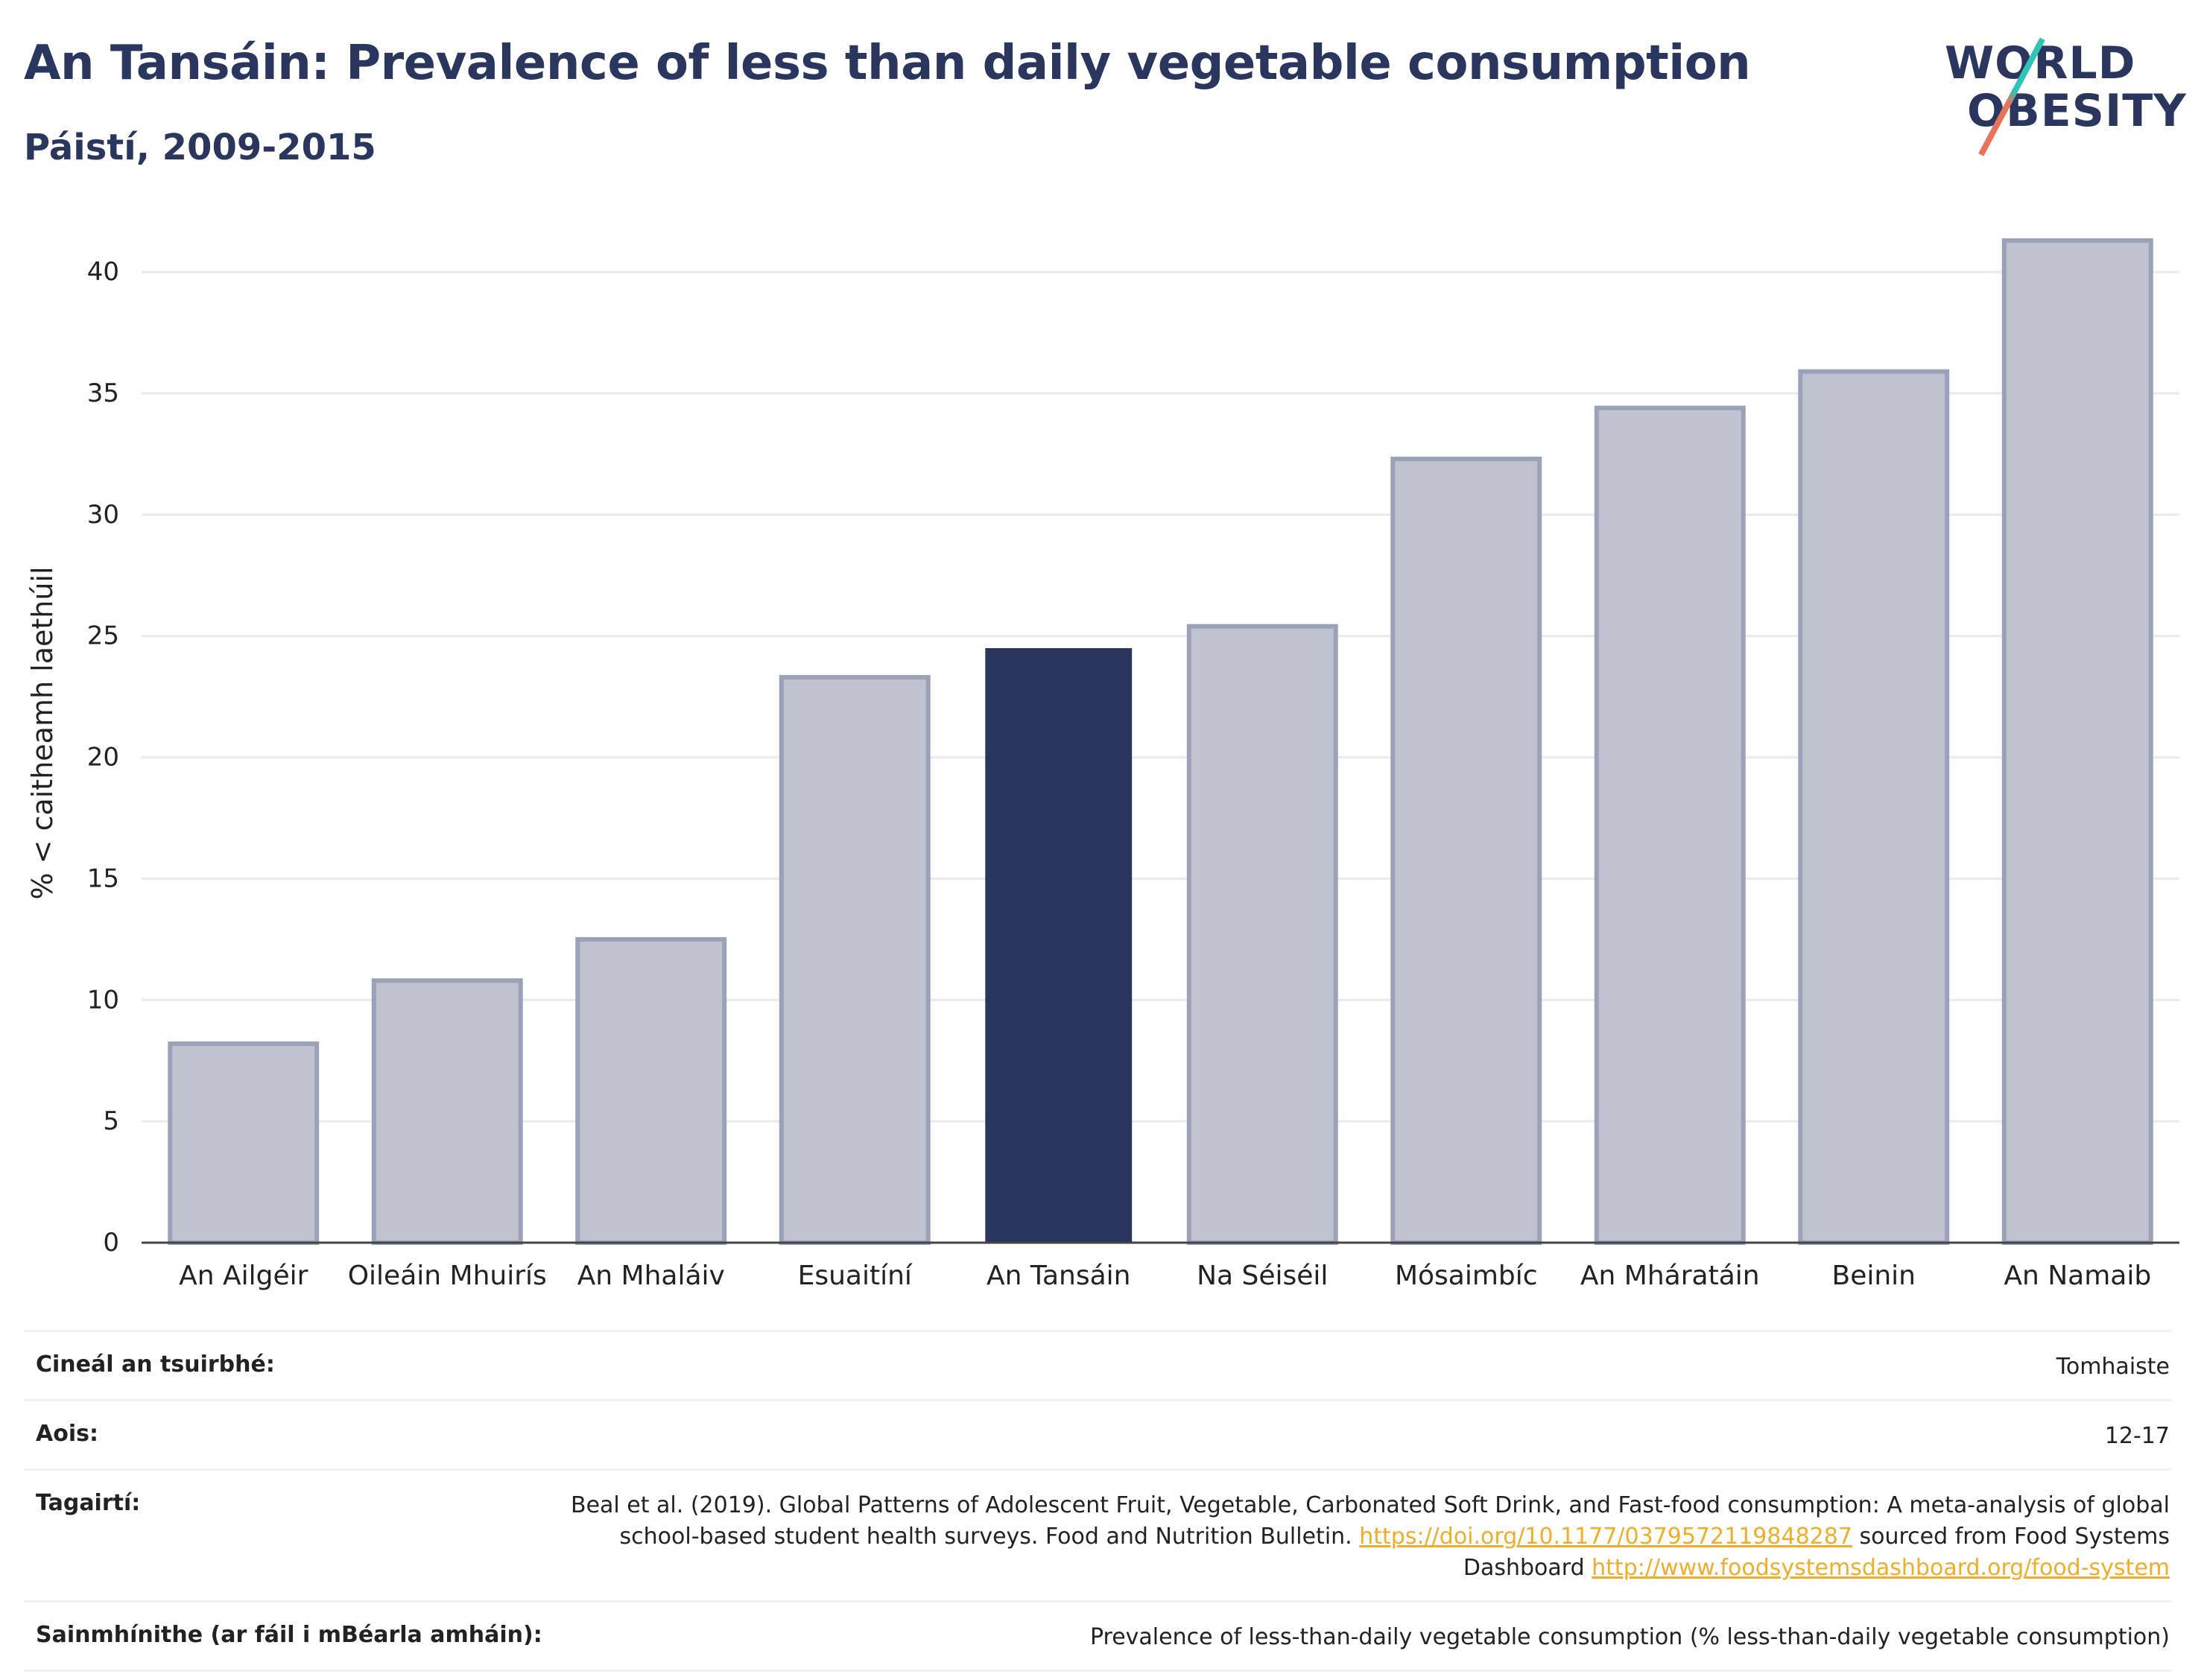 Image resolution: width=2204 pixels, height=1680 pixels. I want to click on y-tick-label: 35, so click(103, 393).